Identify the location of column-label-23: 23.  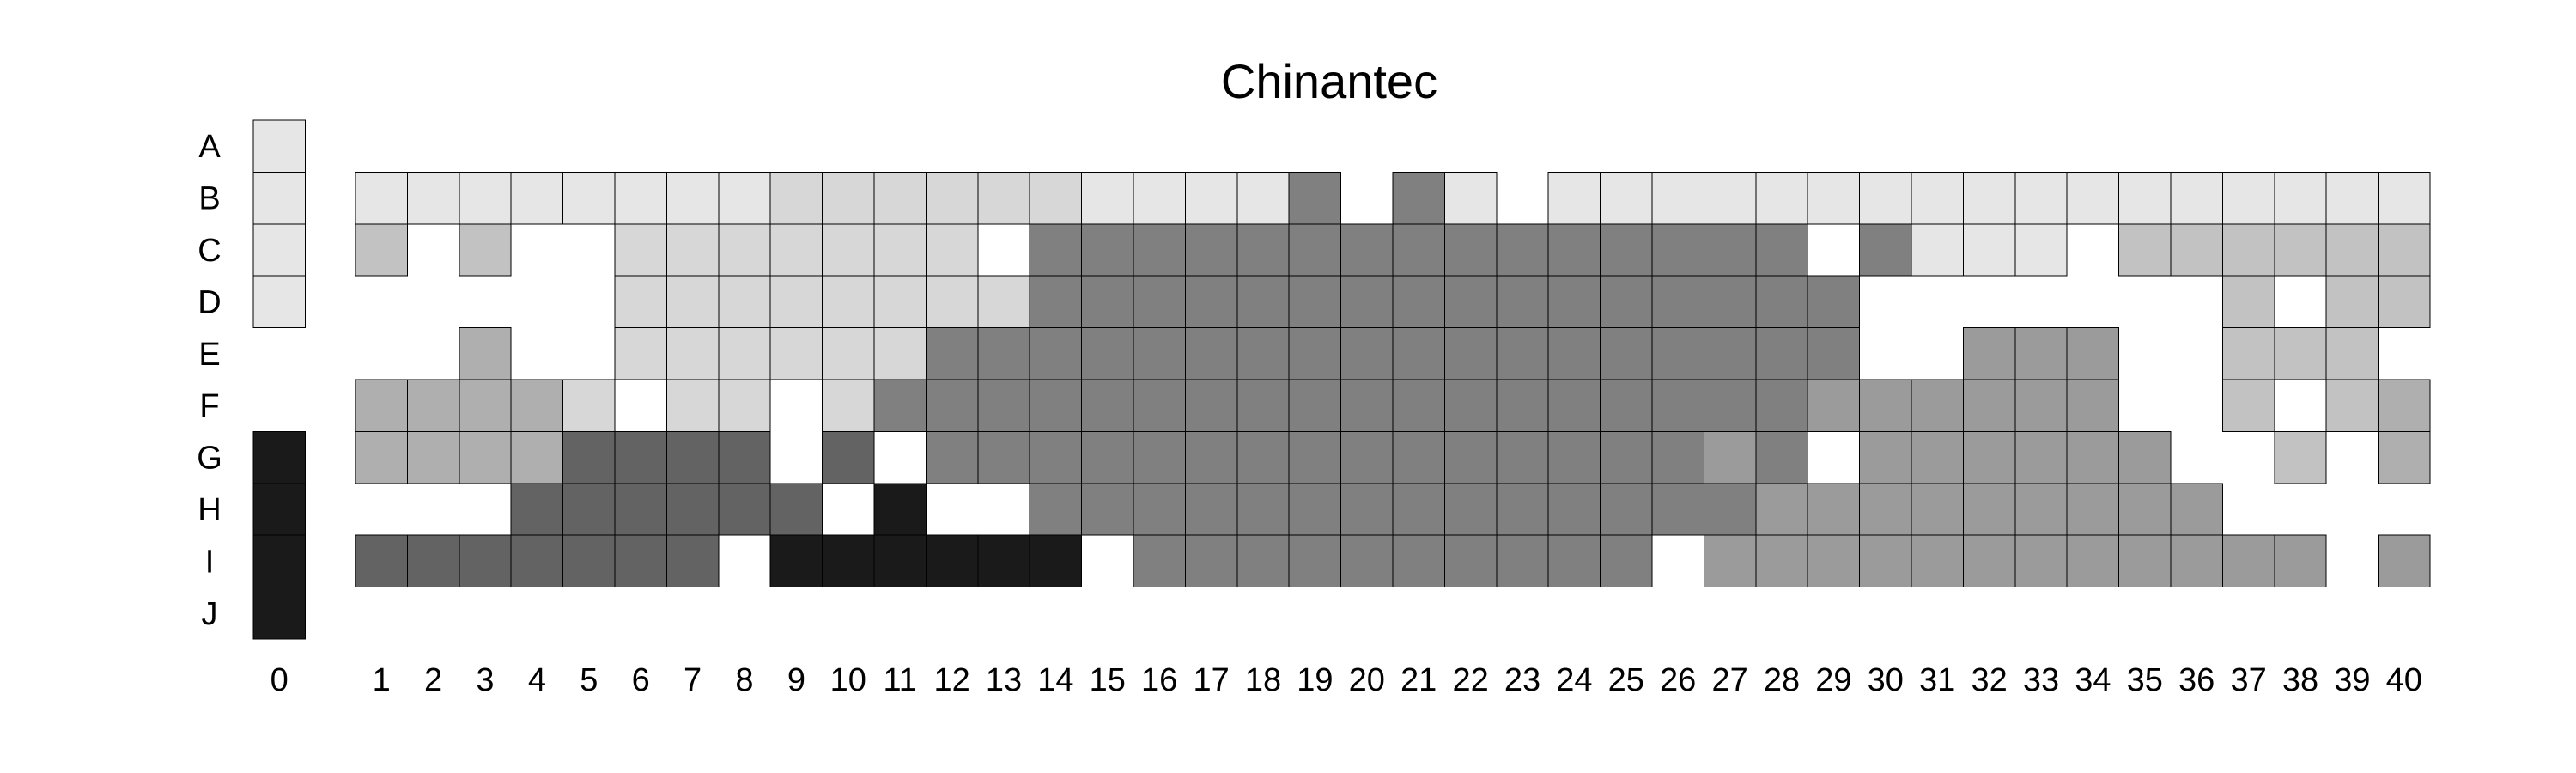
(1522, 680).